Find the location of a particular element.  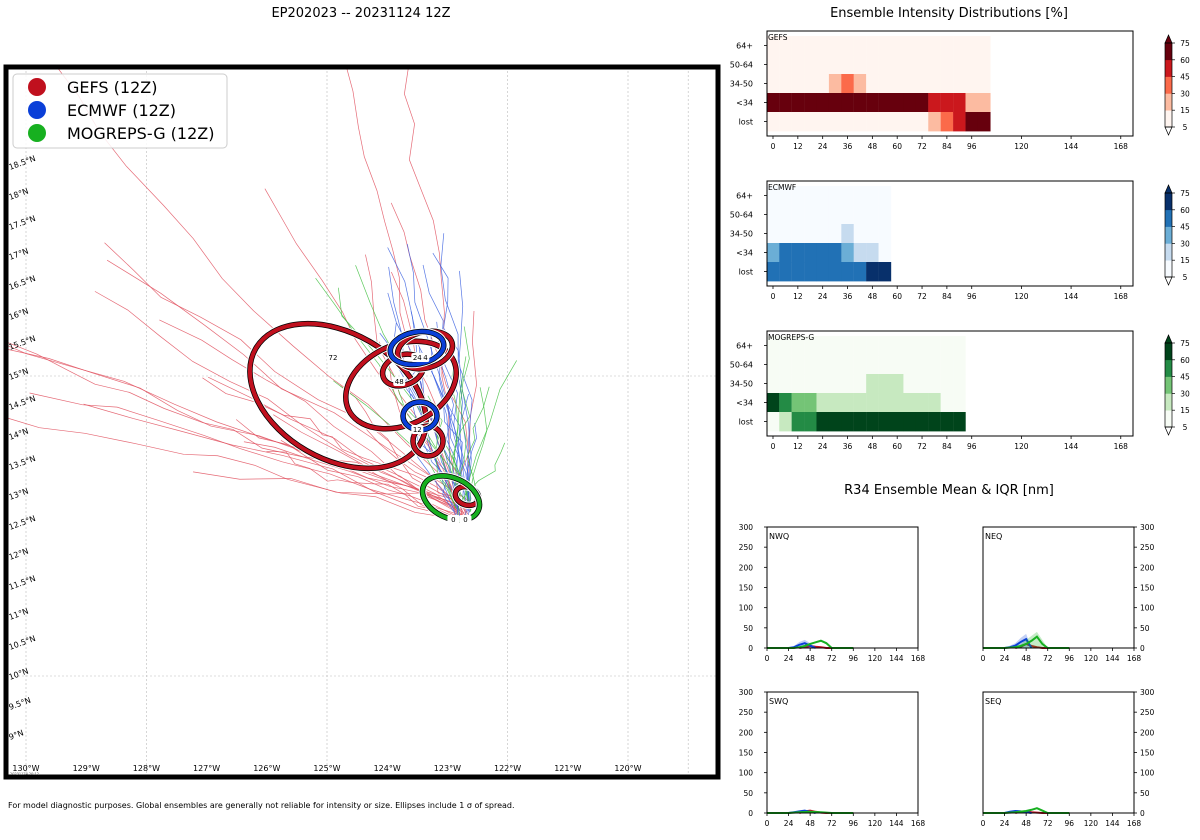

colorbar-tick-label: 75 is located at coordinates (1185, 193).